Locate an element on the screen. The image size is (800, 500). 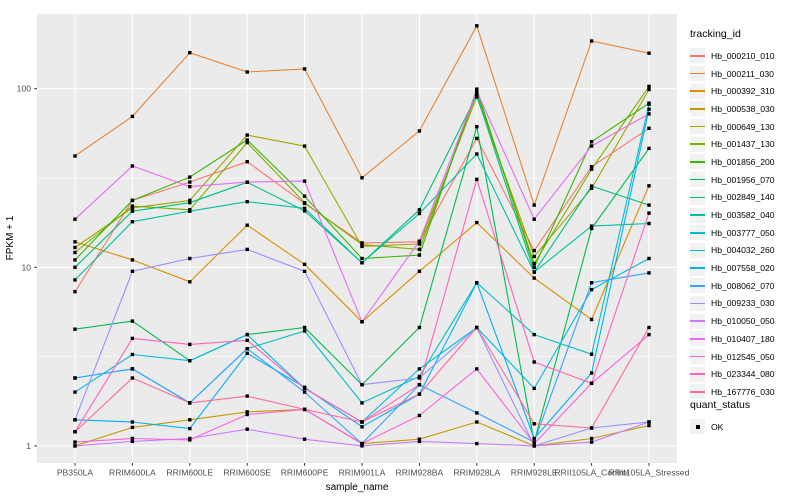
x-axis-tick-label: RRIM600PE is located at coordinates (305, 473).